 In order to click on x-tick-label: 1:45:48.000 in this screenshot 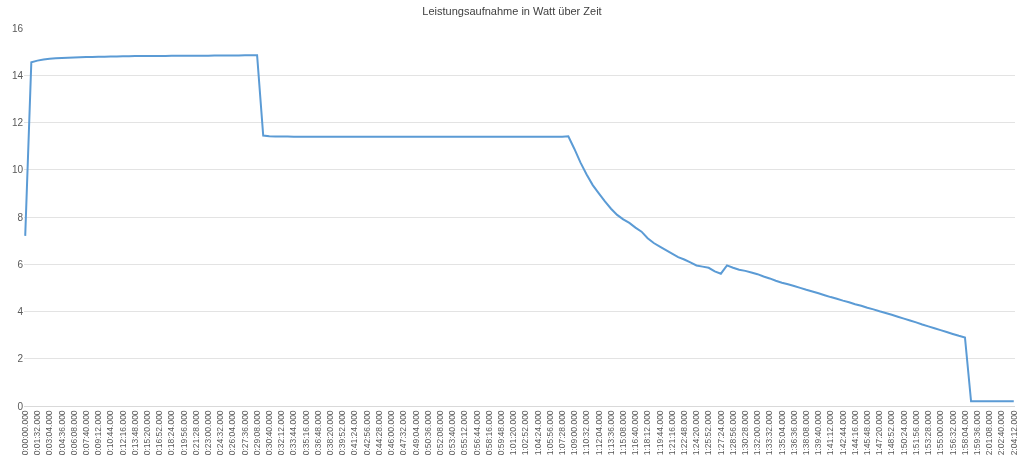, I will do `click(867, 433)`.